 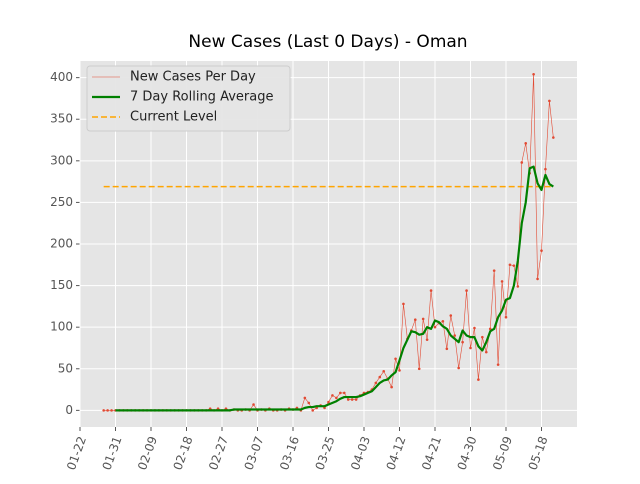 I want to click on x-tick-label: 05-18, so click(x=538, y=453).